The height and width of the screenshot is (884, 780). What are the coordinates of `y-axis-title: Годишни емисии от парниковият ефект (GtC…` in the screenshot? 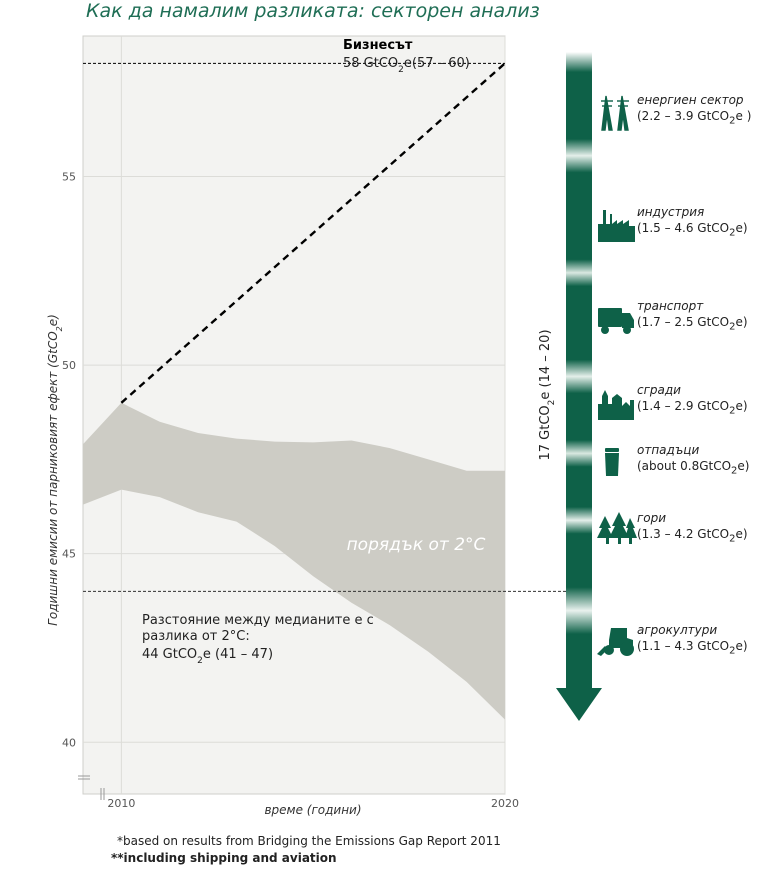 It's located at (55, 470).